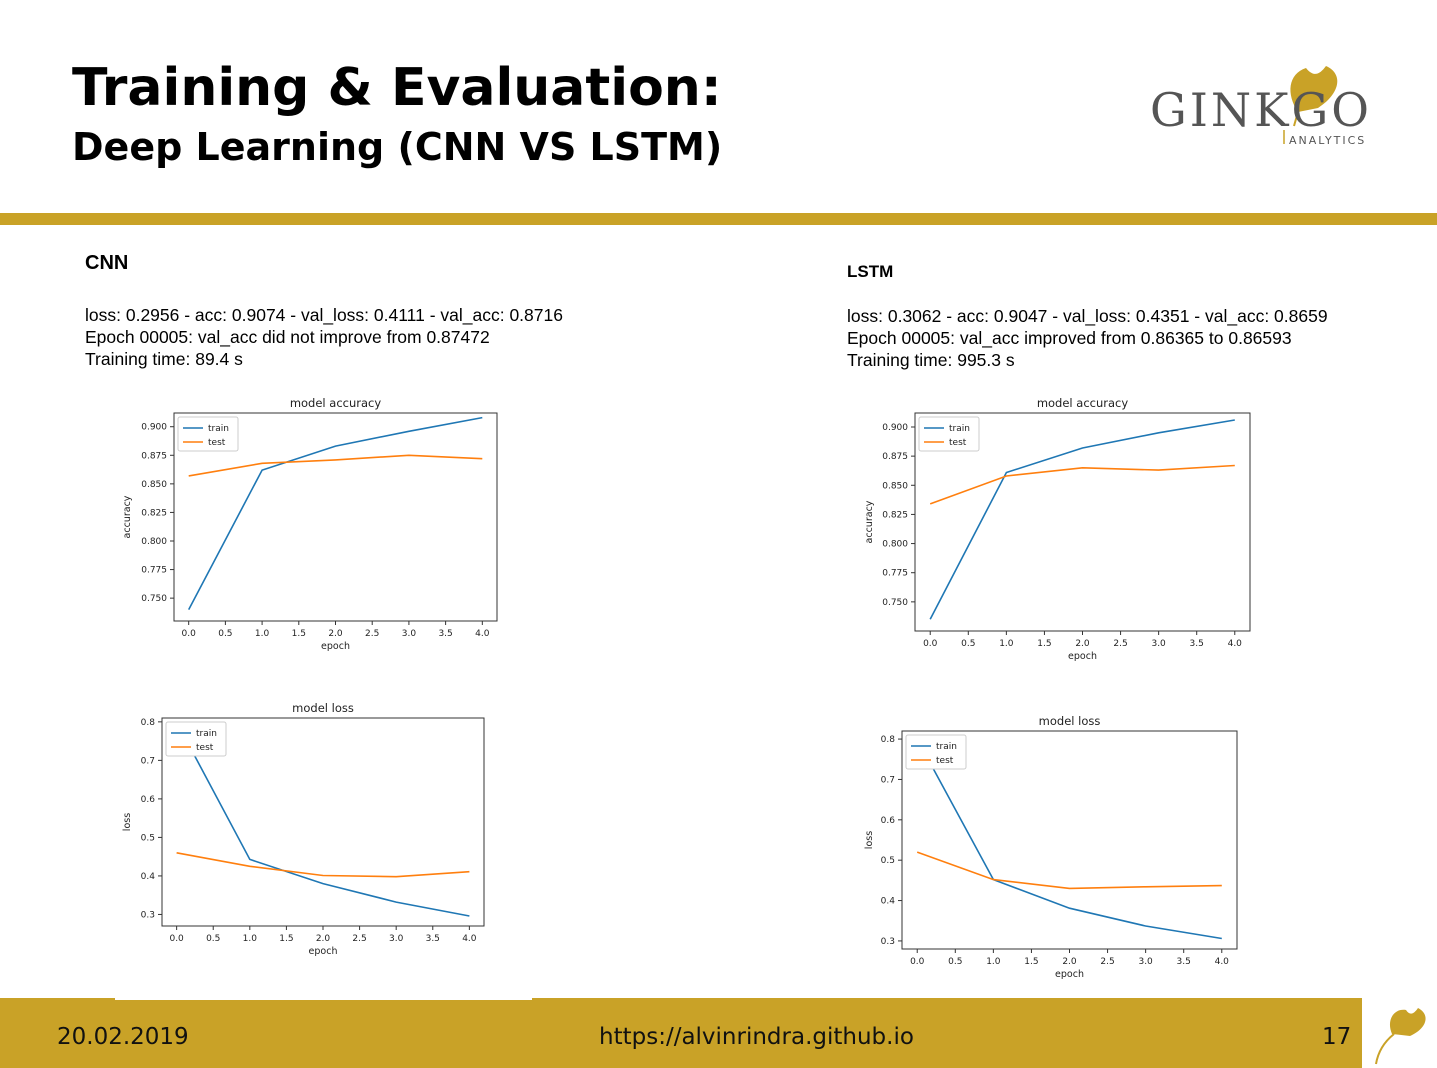 This screenshot has width=1437, height=1068. I want to click on y-tick-label: 0.3, so click(148, 915).